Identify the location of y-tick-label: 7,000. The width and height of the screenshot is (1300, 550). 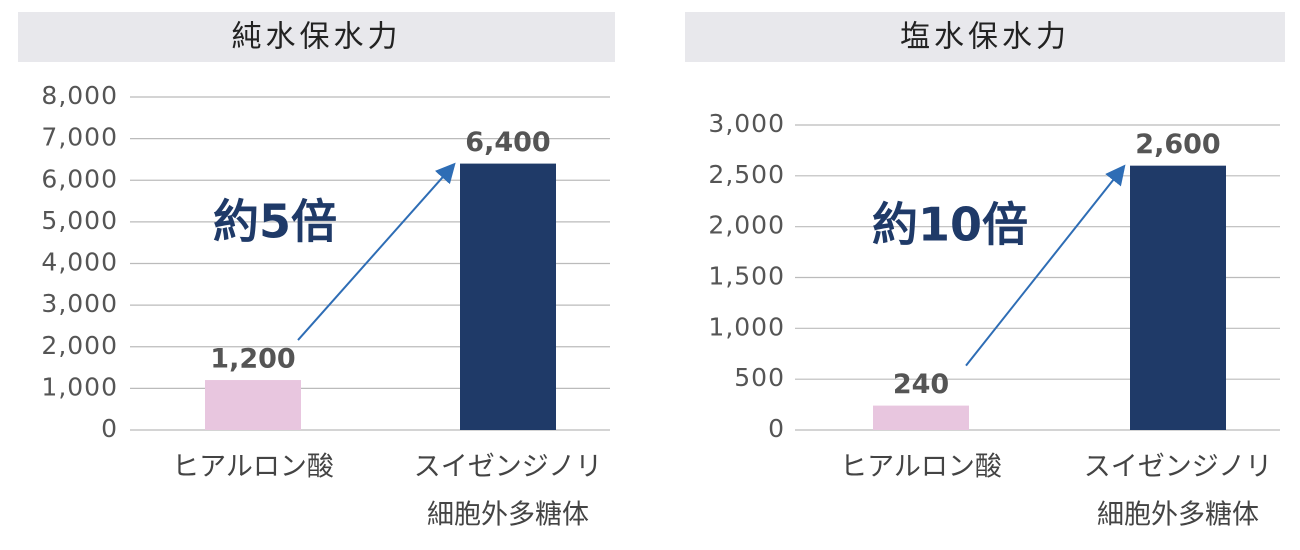
(79, 137).